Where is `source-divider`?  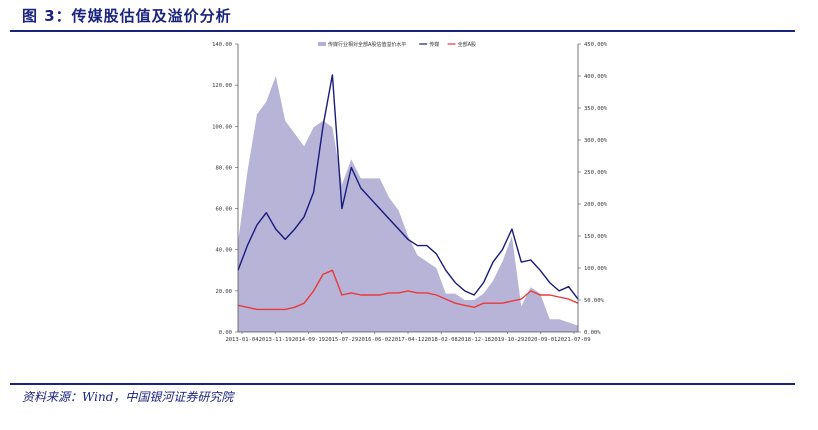
source-divider is located at coordinates (402, 384).